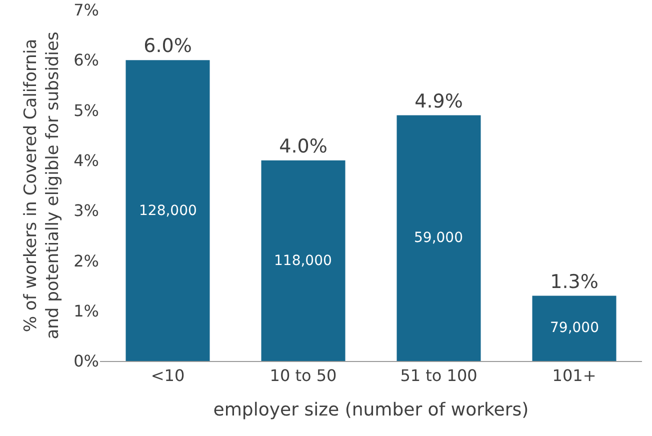 The image size is (652, 436). I want to click on annotation: 59,000, so click(438, 238).